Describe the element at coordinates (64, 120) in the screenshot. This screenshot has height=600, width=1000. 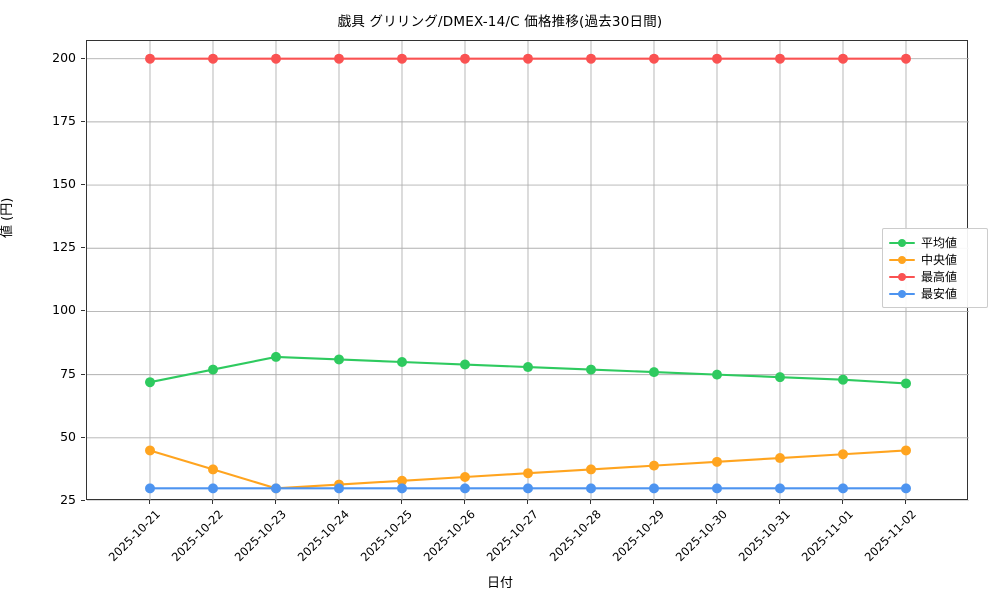
I see `y-tick-label: 175` at that location.